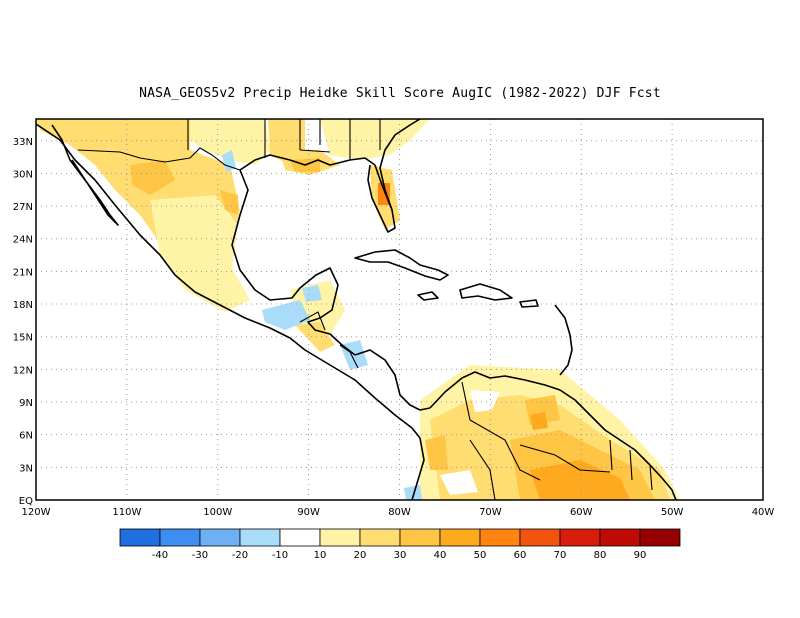  I want to click on border-sa, so click(557, 440).